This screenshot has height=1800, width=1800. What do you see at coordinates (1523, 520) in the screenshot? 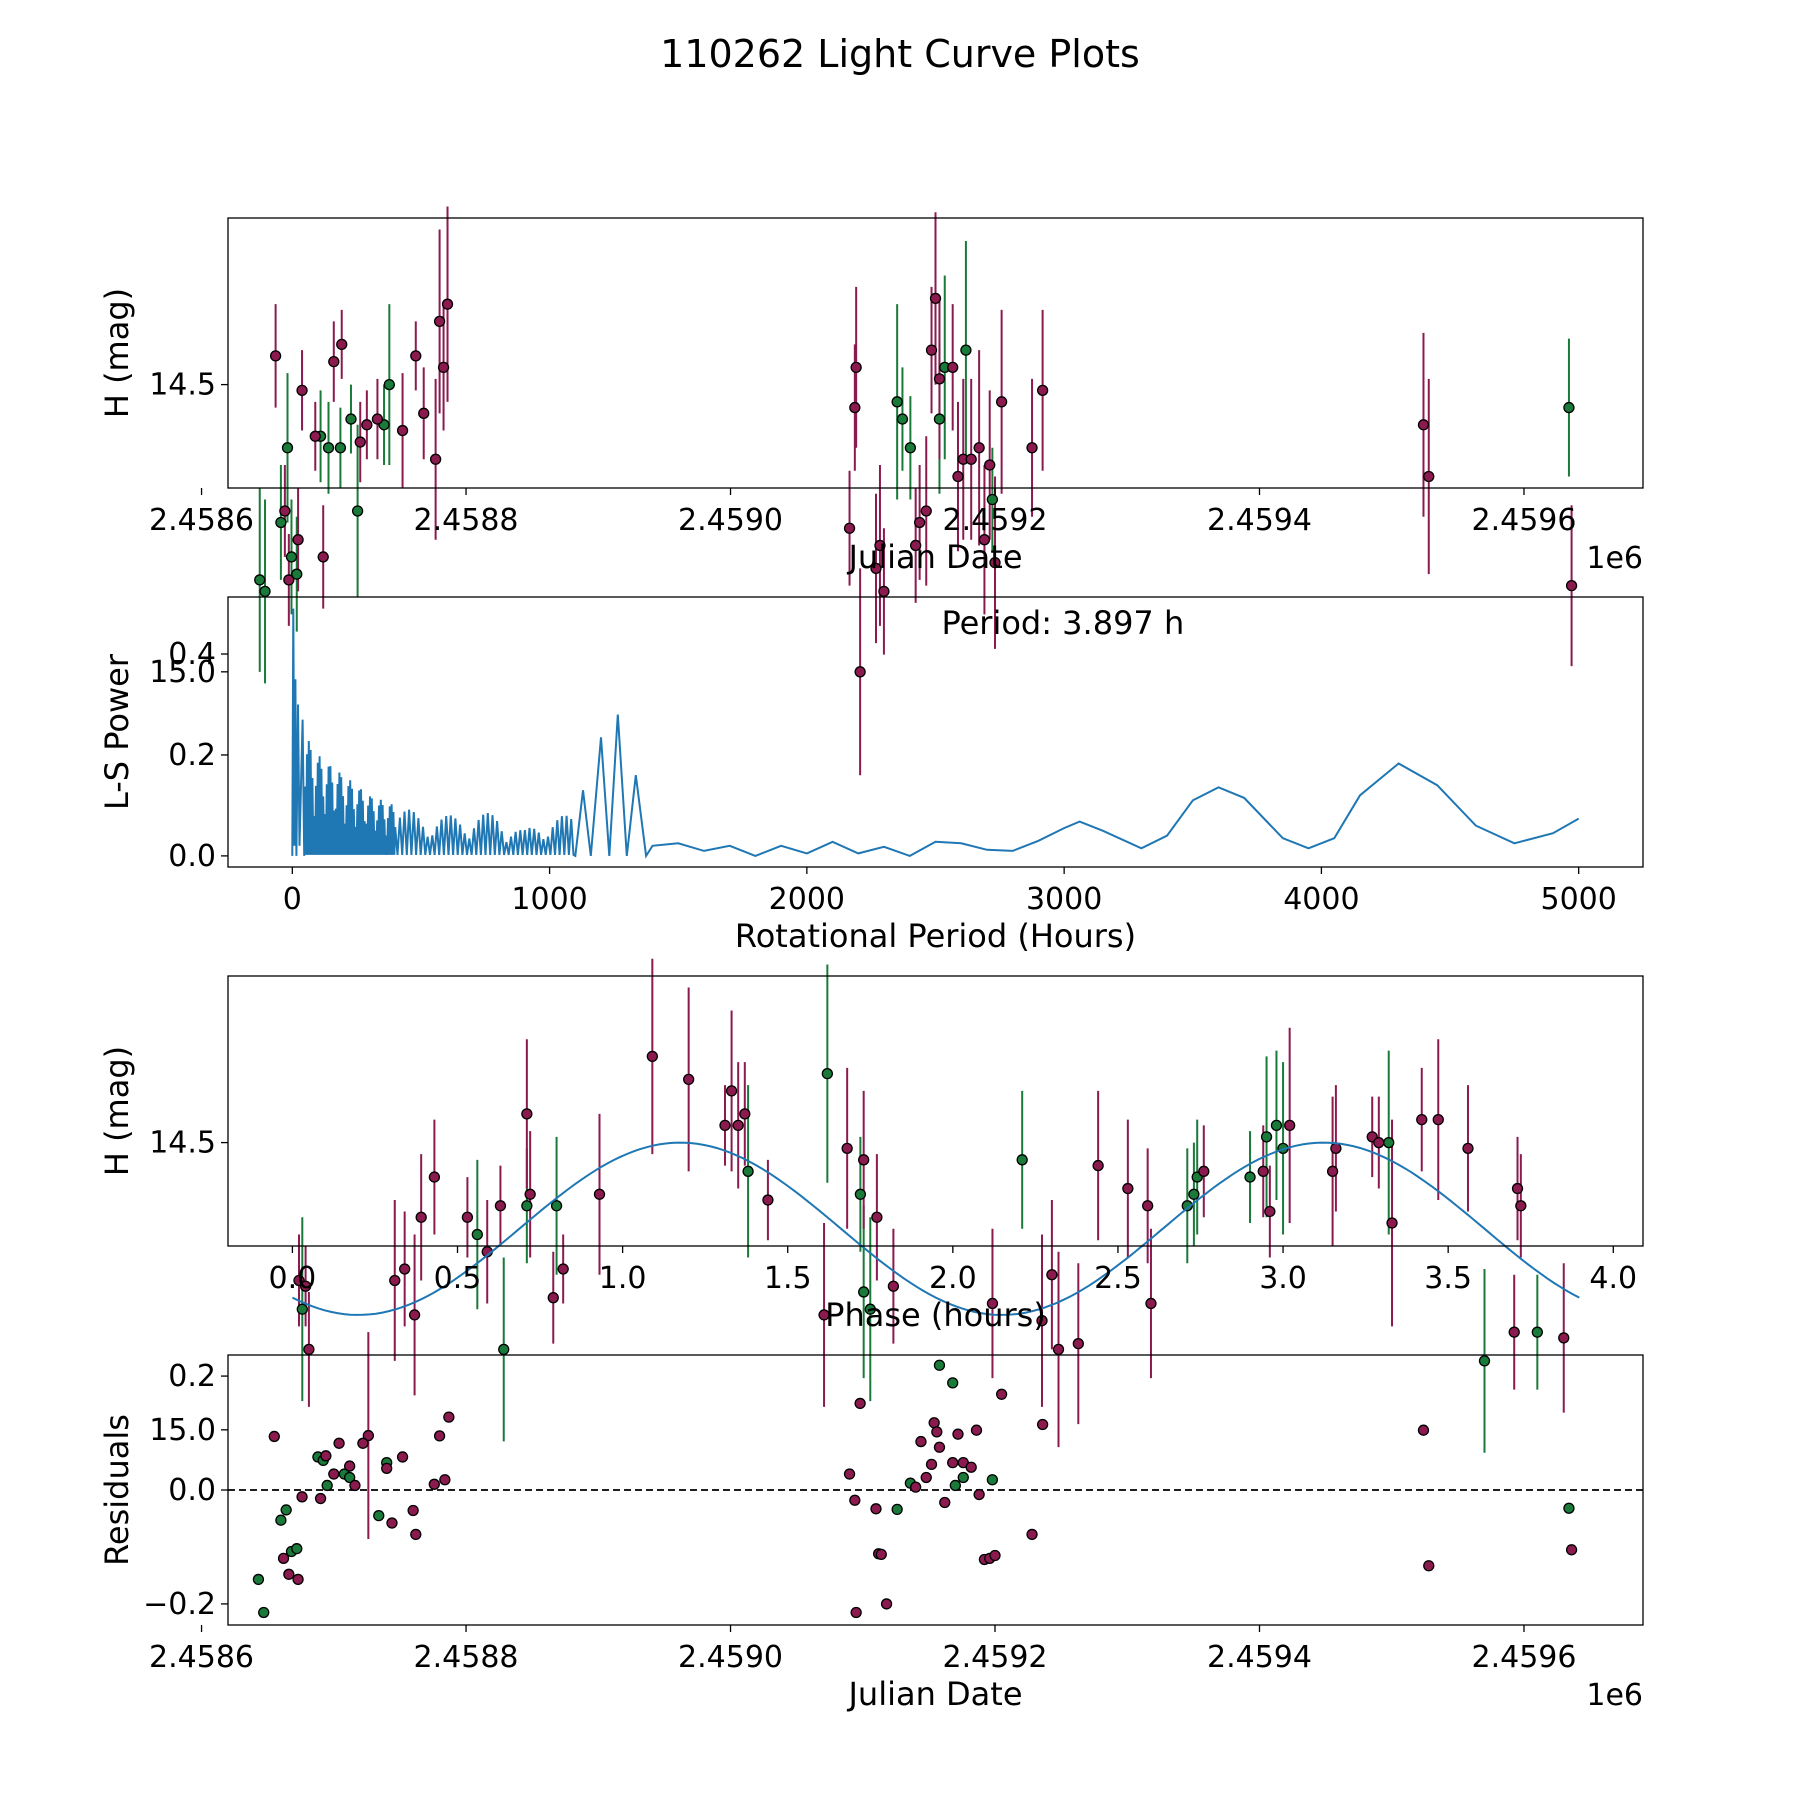
I see `x-tick-label: 2.4596` at bounding box center [1523, 520].